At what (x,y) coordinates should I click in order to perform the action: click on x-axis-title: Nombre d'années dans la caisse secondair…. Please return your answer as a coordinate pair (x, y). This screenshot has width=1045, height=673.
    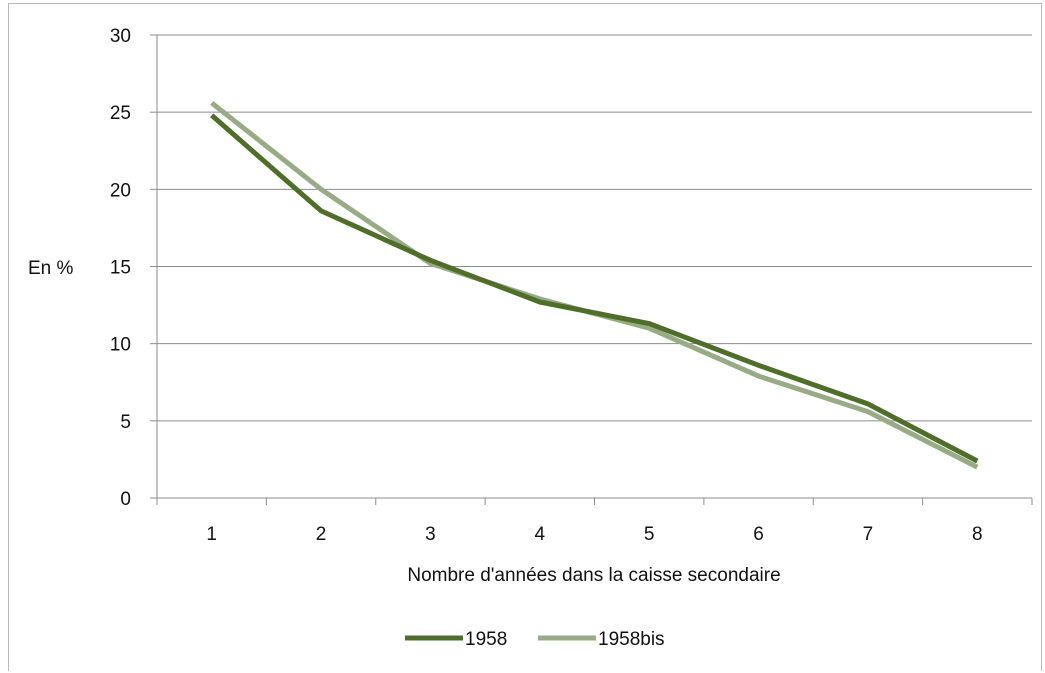
    Looking at the image, I should click on (593, 575).